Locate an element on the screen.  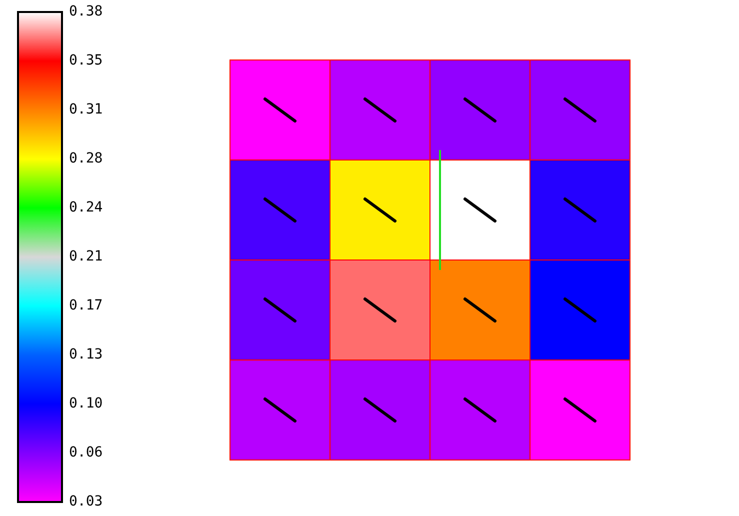
color-bar-label: 0.06 is located at coordinates (86, 452).